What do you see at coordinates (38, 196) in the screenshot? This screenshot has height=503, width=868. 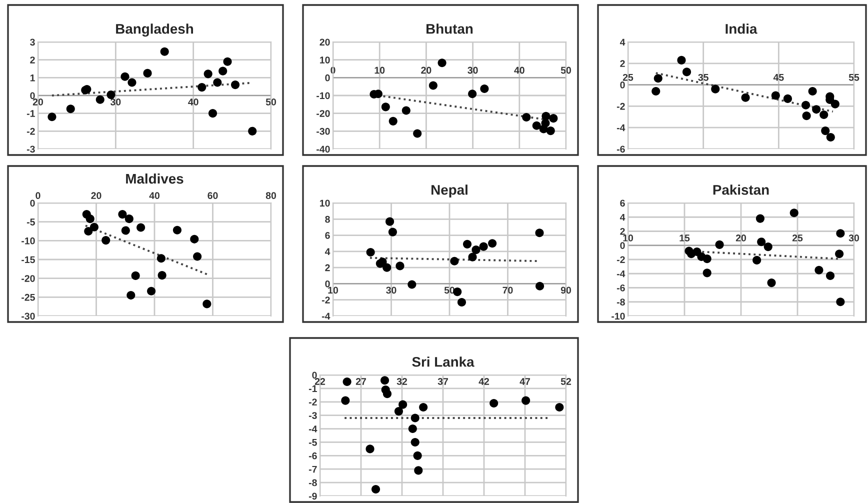 I see `x-tick-label: 0` at bounding box center [38, 196].